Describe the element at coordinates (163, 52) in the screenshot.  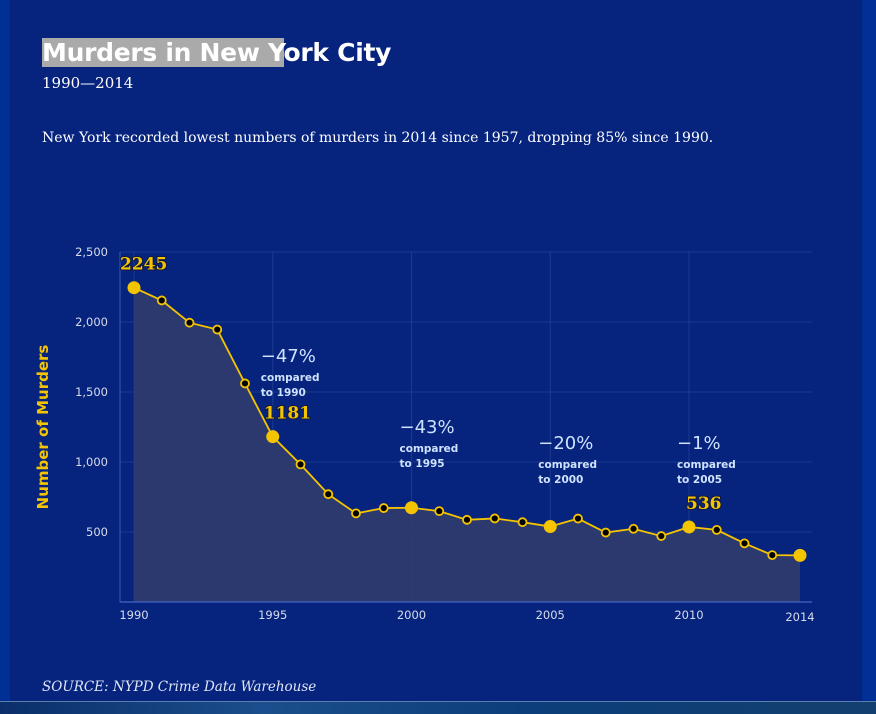
I see `title-selected-text: Murders in New Y` at that location.